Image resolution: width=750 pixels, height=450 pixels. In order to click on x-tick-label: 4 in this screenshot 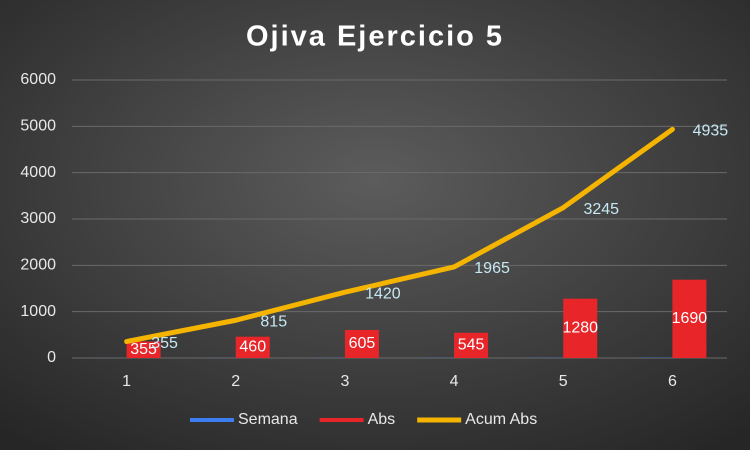, I will do `click(454, 381)`.